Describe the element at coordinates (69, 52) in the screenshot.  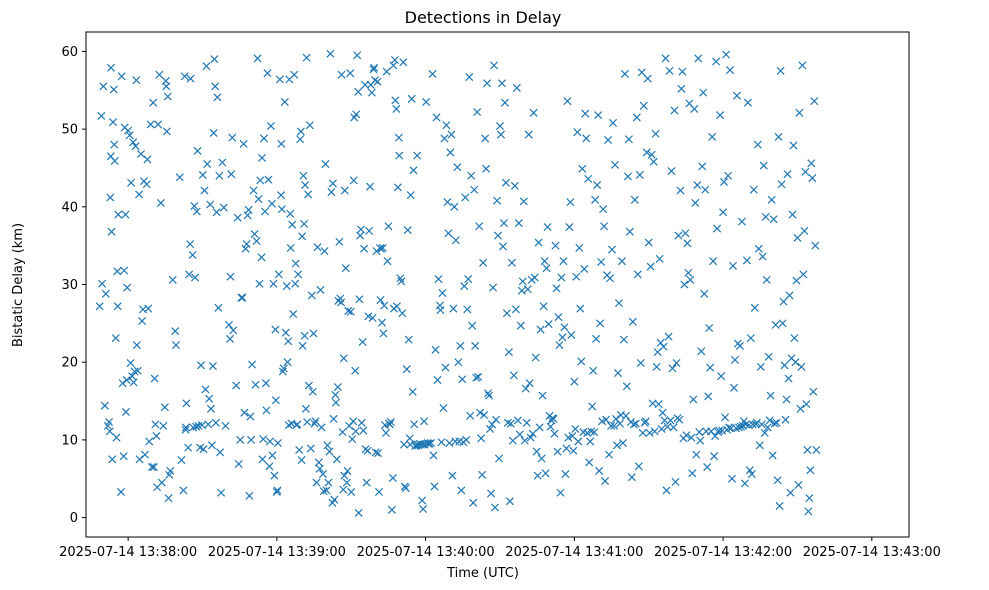
I see `y-tick-label: 60` at that location.